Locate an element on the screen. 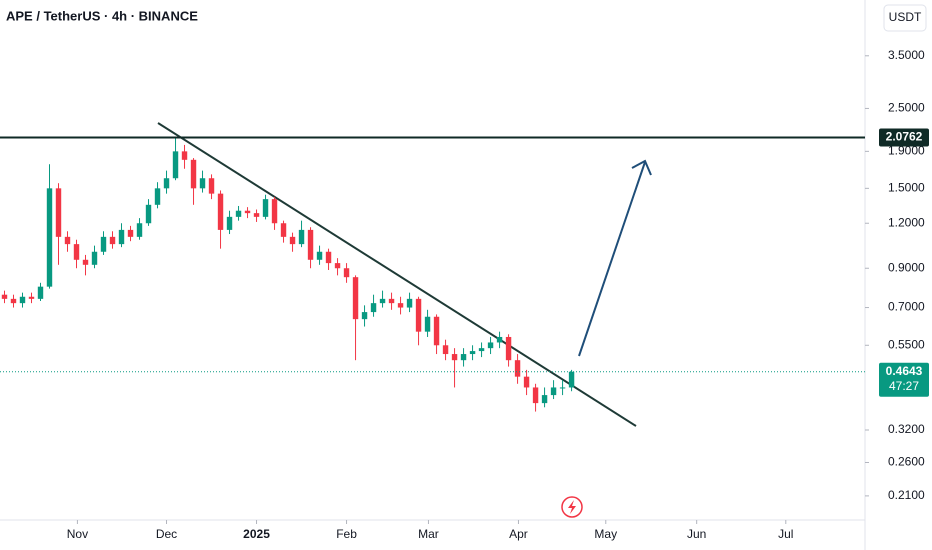  y-tick-label: 0.7000 is located at coordinates (906, 307).